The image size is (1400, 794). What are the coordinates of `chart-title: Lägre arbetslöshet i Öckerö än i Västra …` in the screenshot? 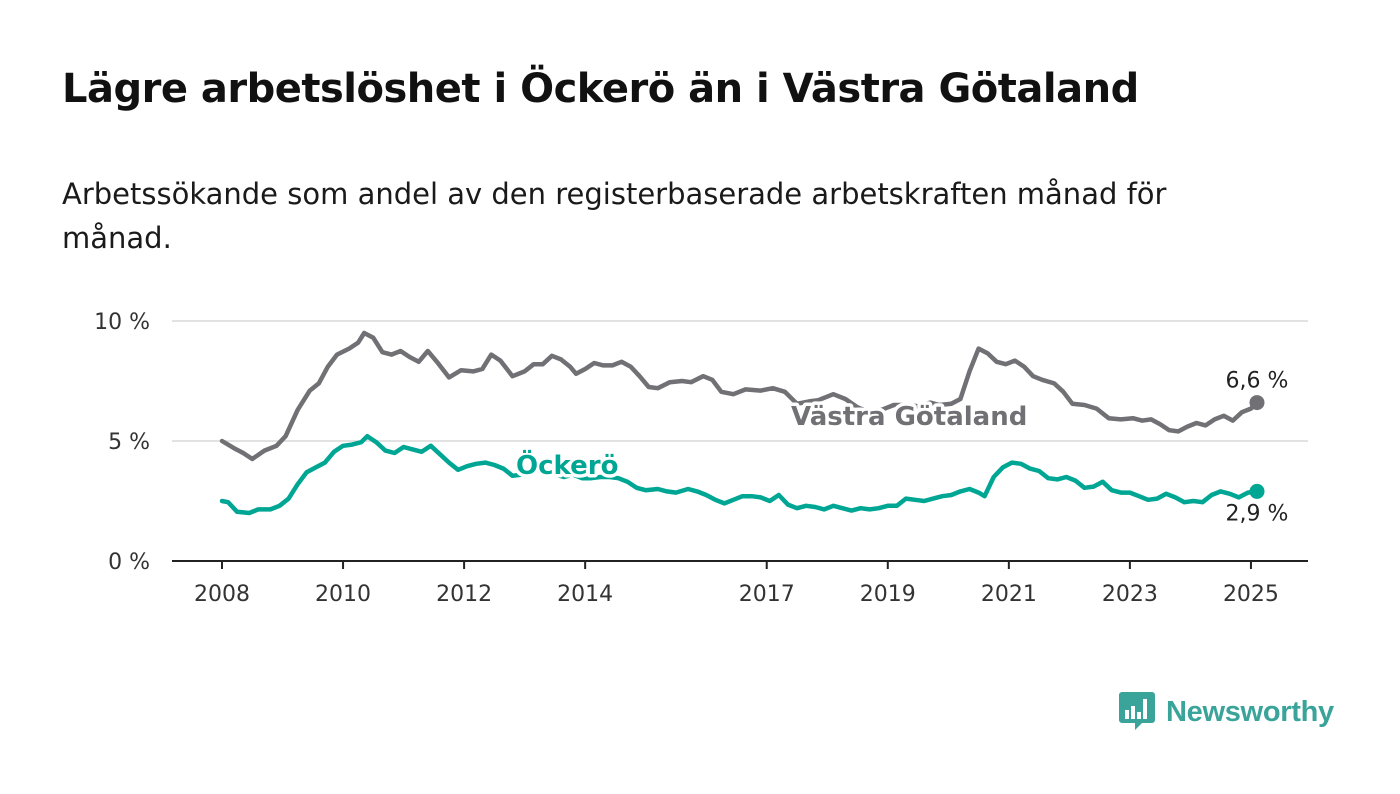 It's located at (600, 89).